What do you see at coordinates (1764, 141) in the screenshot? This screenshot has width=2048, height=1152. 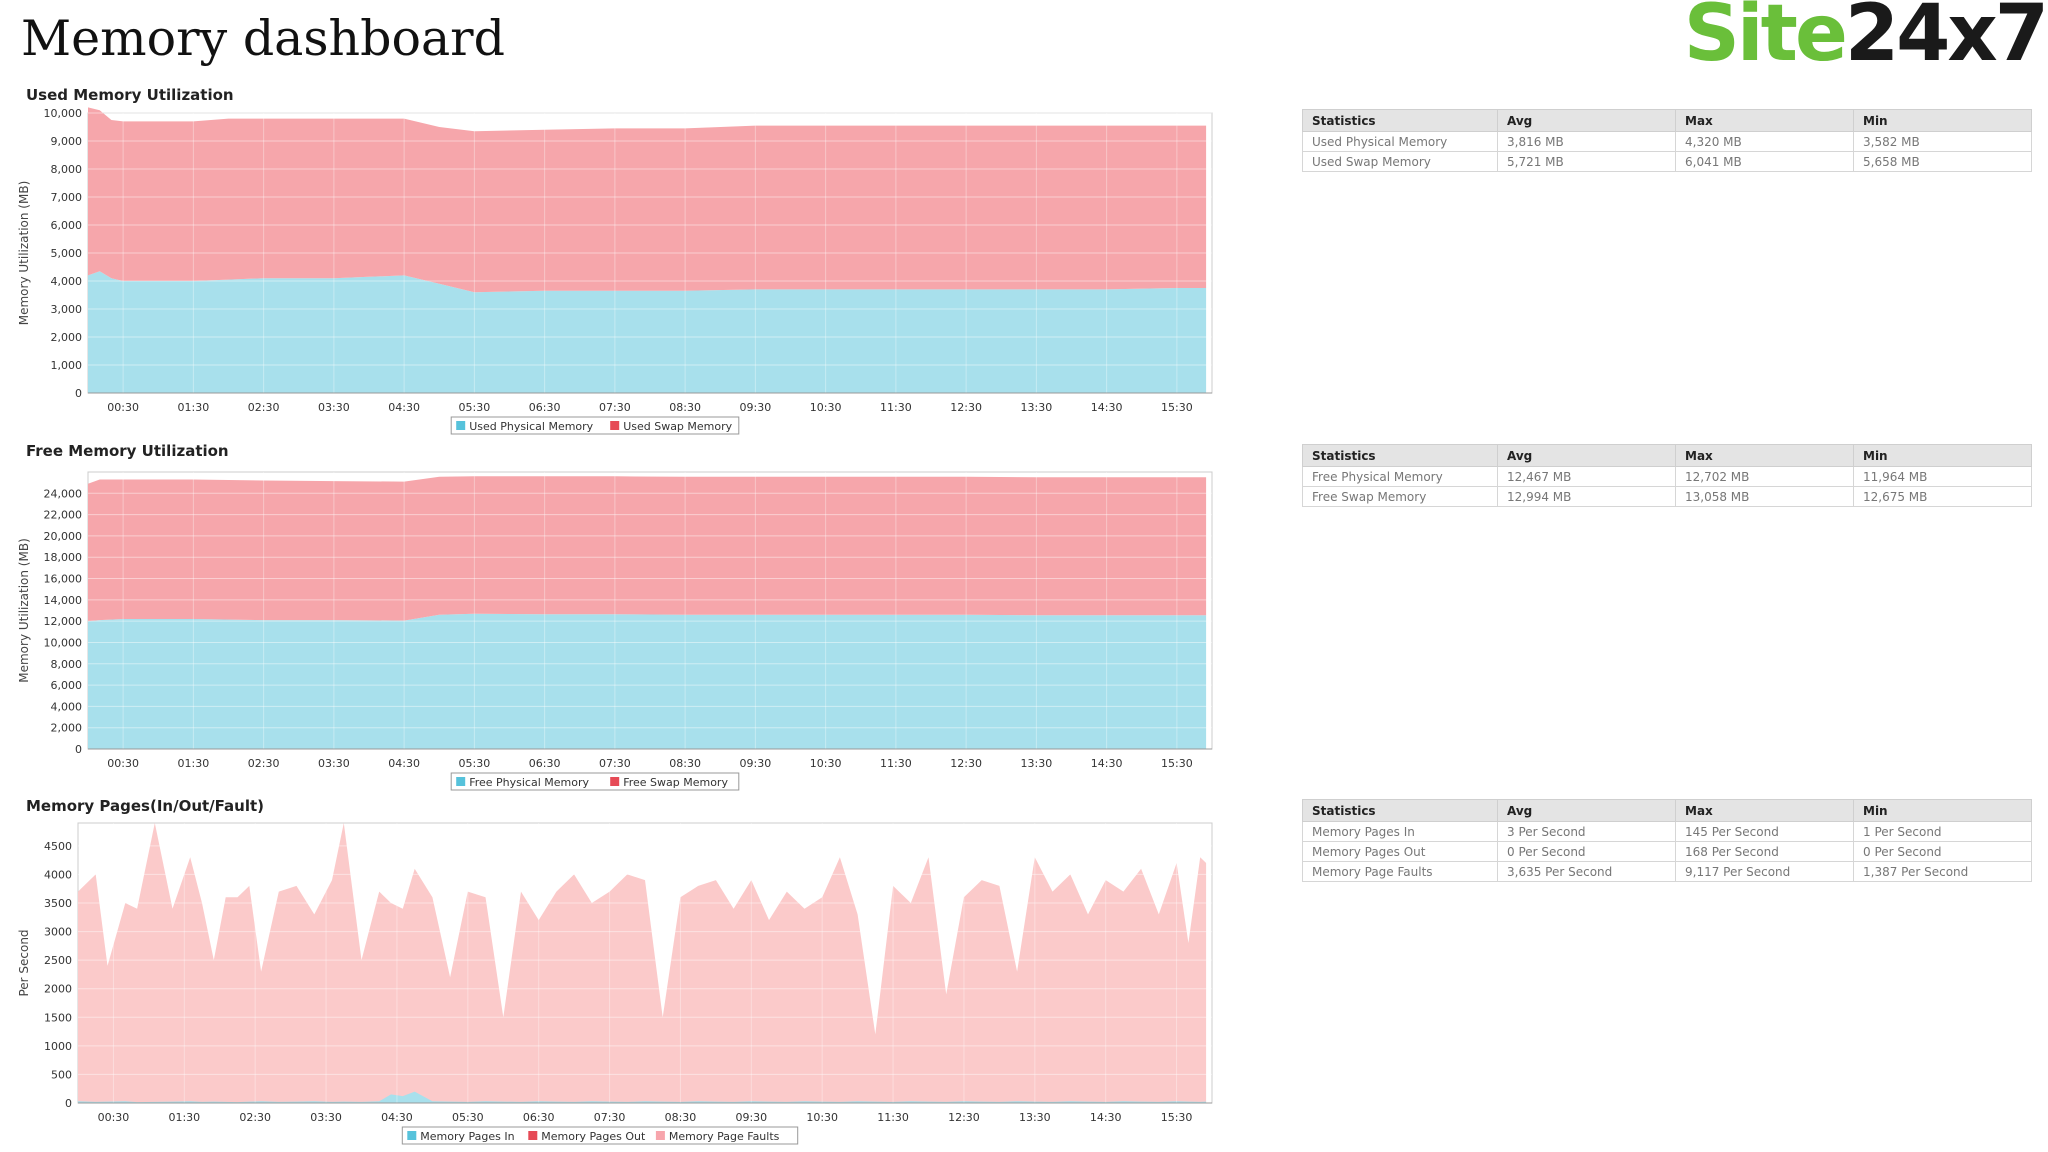 I see `stats-cell: 4,320 MB` at bounding box center [1764, 141].